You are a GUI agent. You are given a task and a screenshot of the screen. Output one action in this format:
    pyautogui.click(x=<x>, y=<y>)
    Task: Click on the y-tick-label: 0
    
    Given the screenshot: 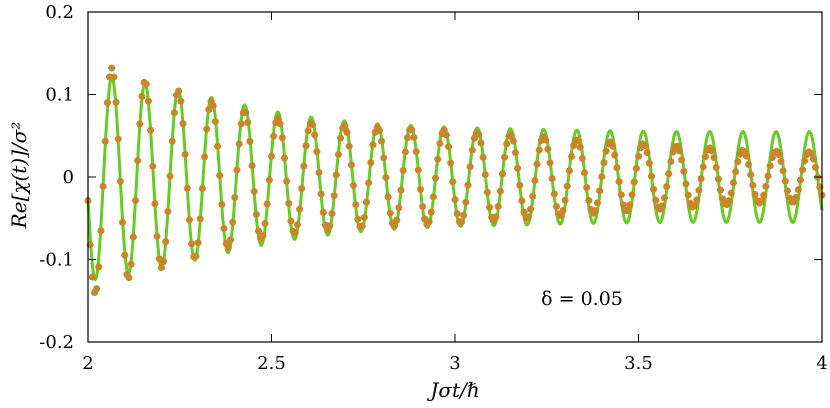 What is the action you would take?
    pyautogui.click(x=68, y=177)
    